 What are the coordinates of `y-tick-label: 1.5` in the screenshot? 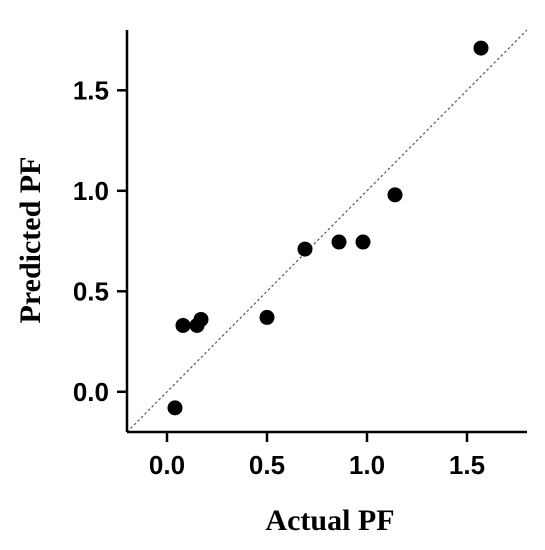 It's located at (91, 90).